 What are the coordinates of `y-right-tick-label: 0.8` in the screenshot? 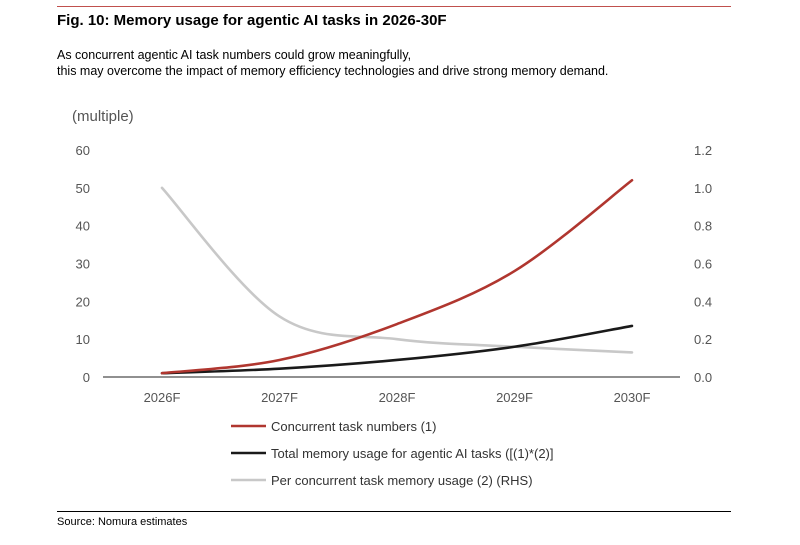 It's located at (703, 226).